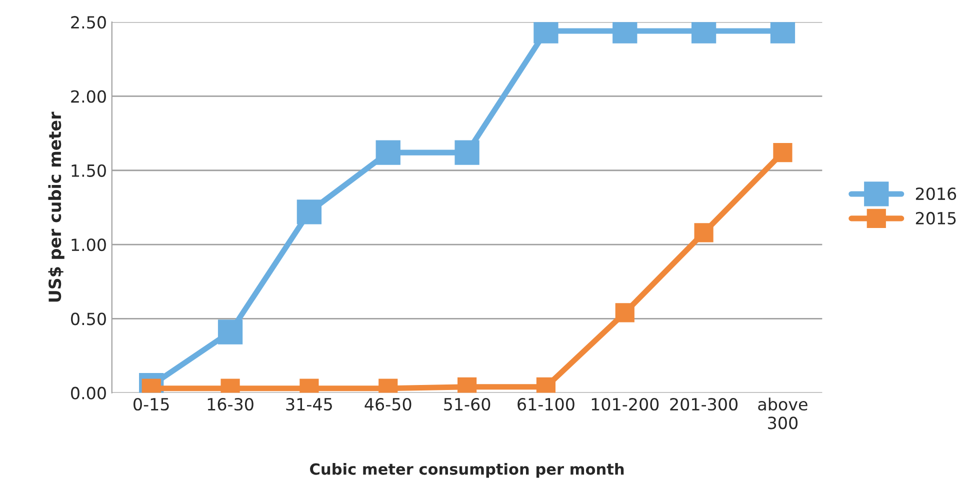  I want to click on y-tick-label: 2.50, so click(88, 22).